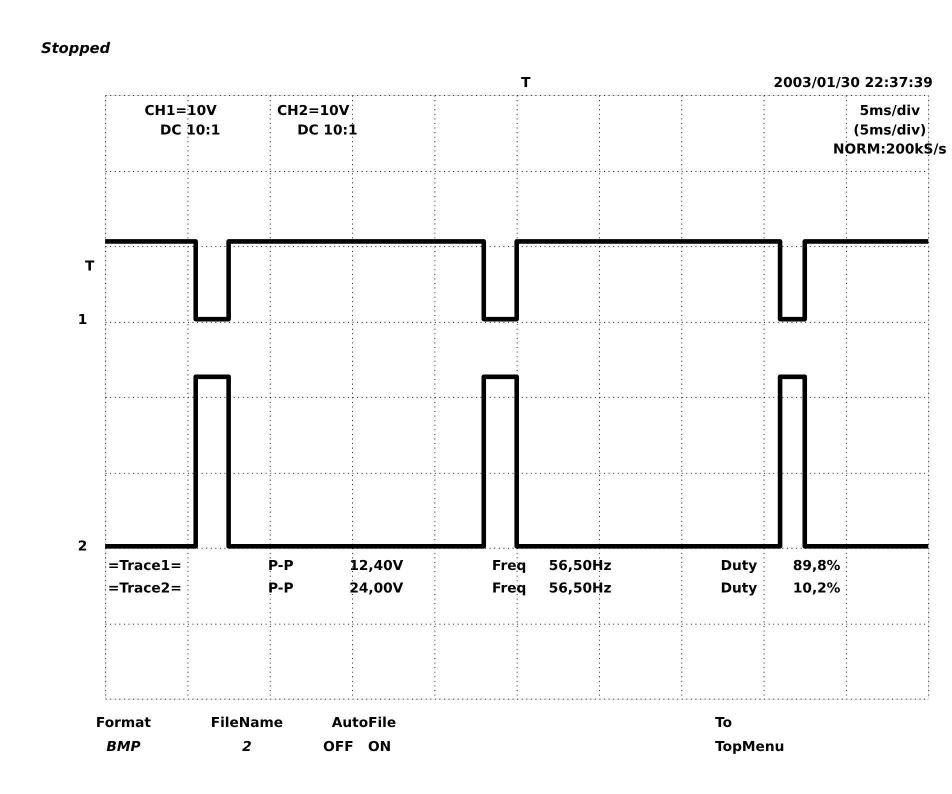  What do you see at coordinates (376, 566) in the screenshot?
I see `text: 12,40V` at bounding box center [376, 566].